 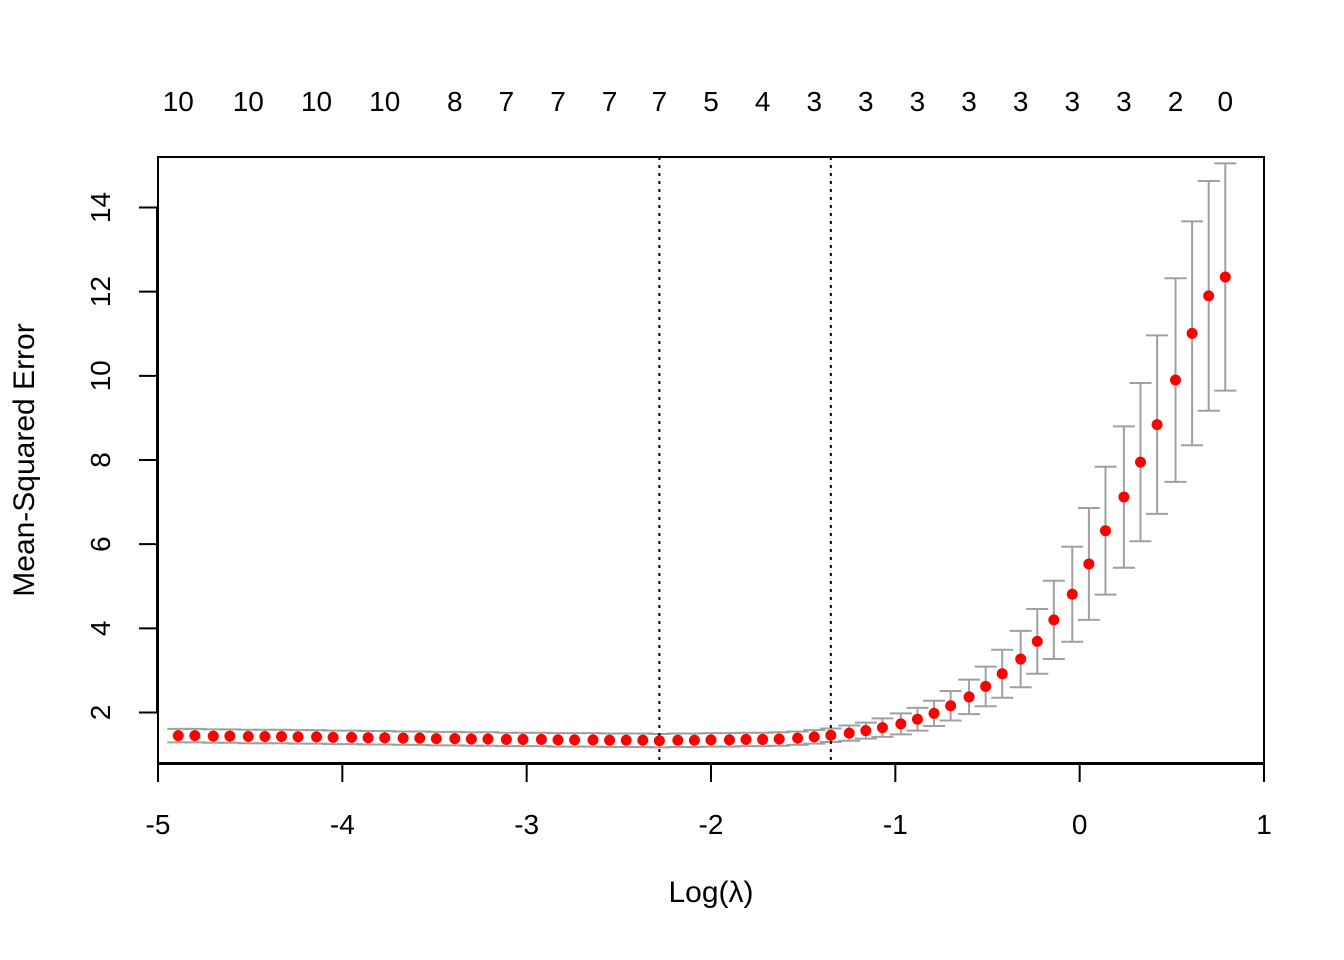 I want to click on x-axis: -5 -4 -3 -2 -1 0 1, so click(x=709, y=801).